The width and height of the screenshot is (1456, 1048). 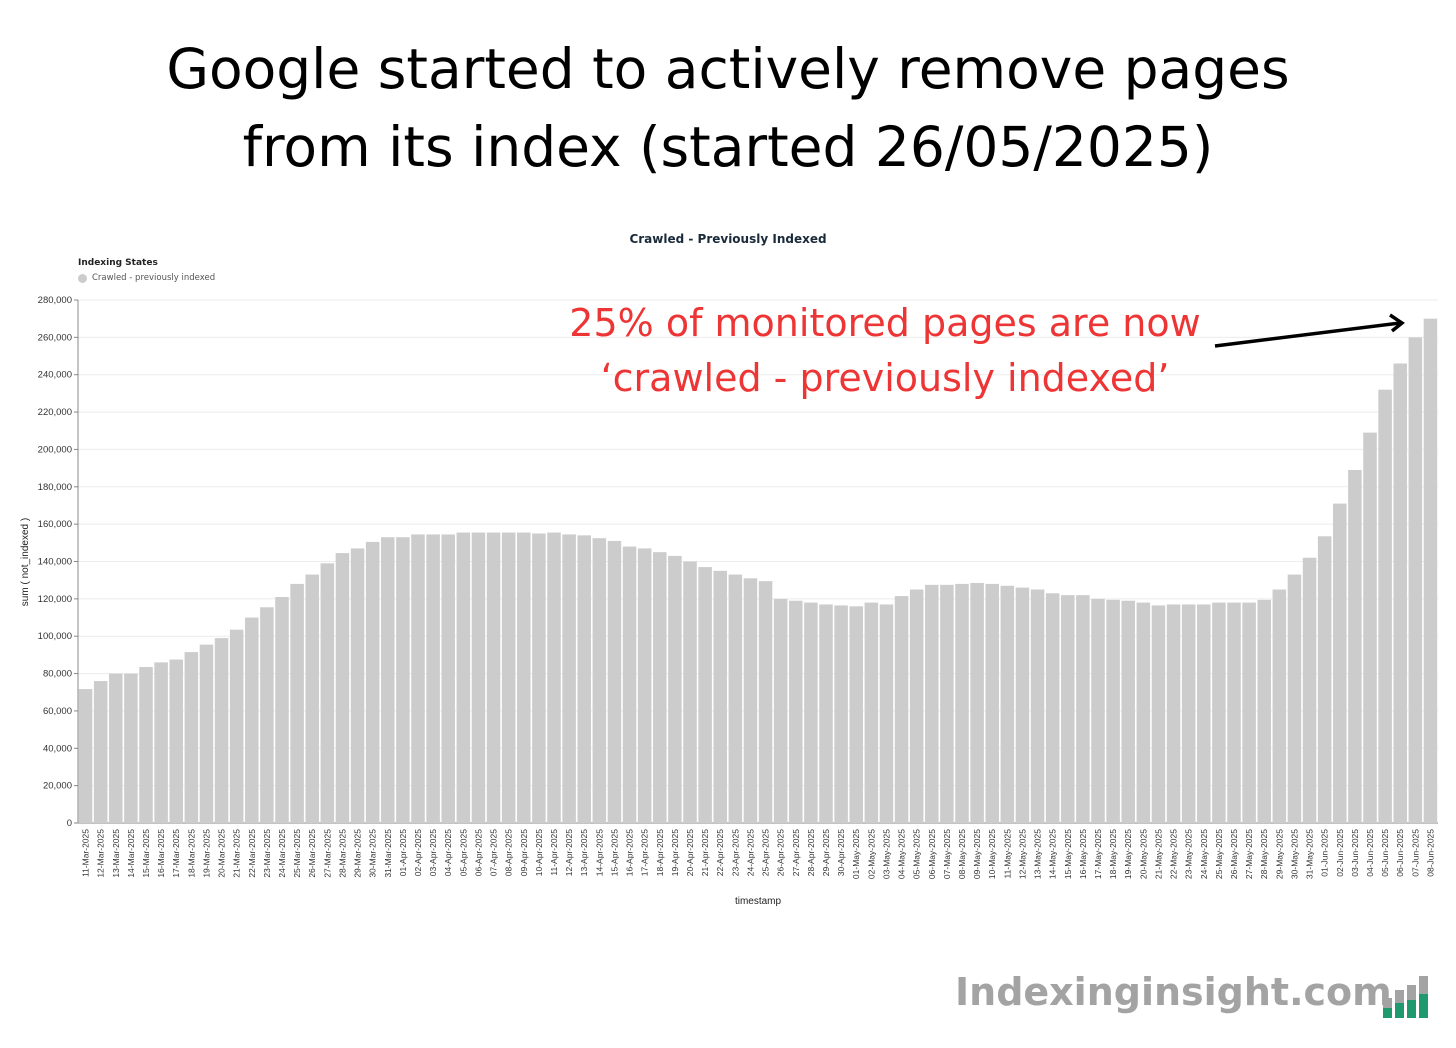 I want to click on x-tick-label: 19-Mar-2025, so click(x=206, y=853).